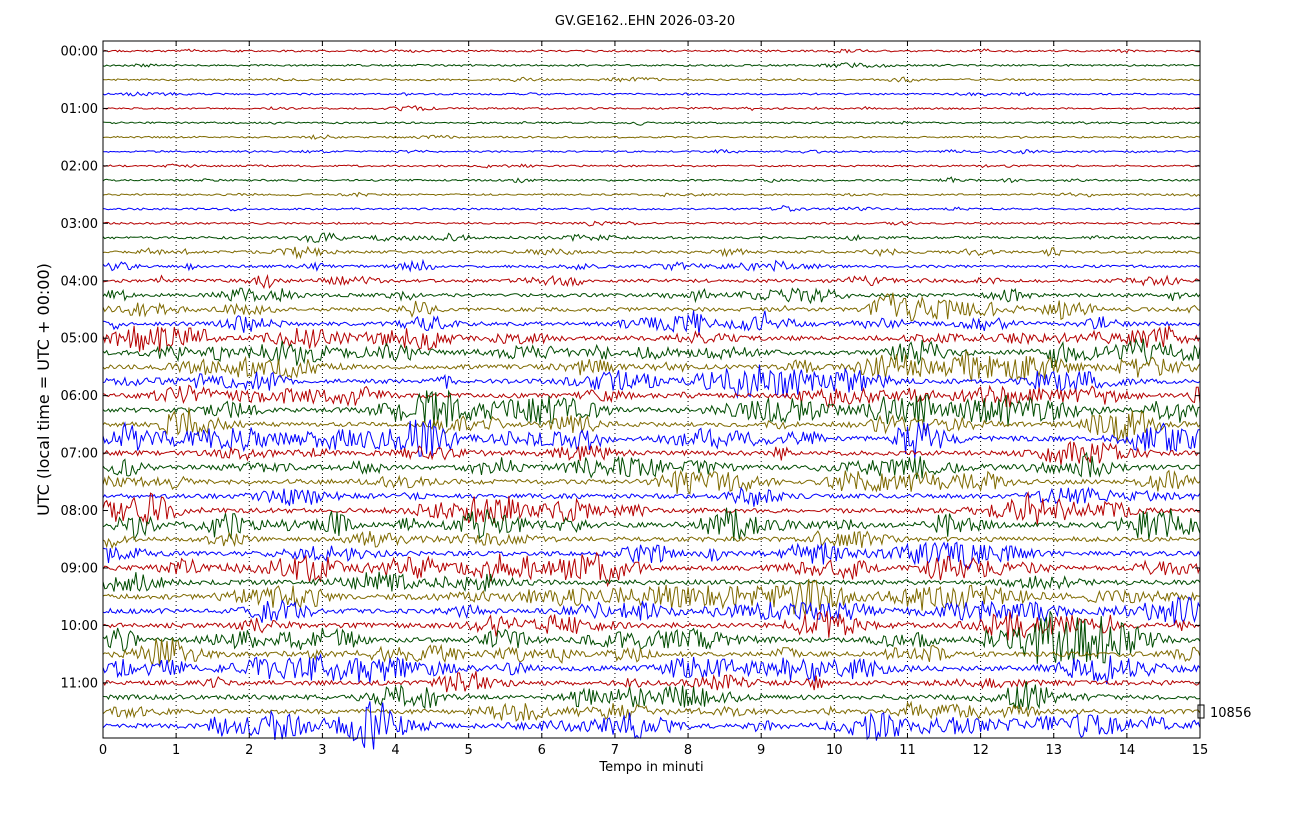 Image resolution: width=1290 pixels, height=819 pixels. I want to click on x-tick-label: 11, so click(907, 750).